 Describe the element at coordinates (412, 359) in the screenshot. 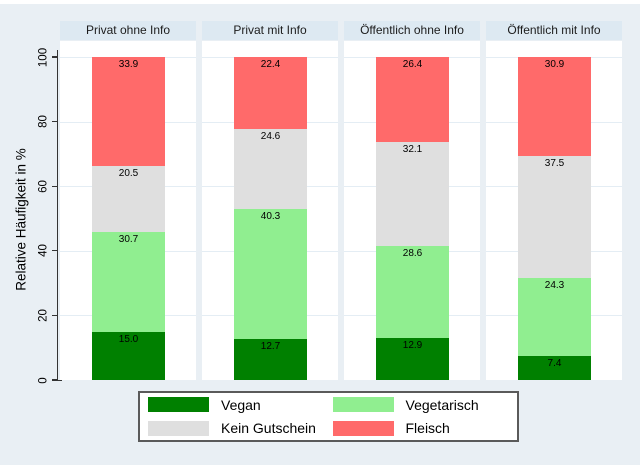

I see `bar-segment-vegan: 12.9` at that location.